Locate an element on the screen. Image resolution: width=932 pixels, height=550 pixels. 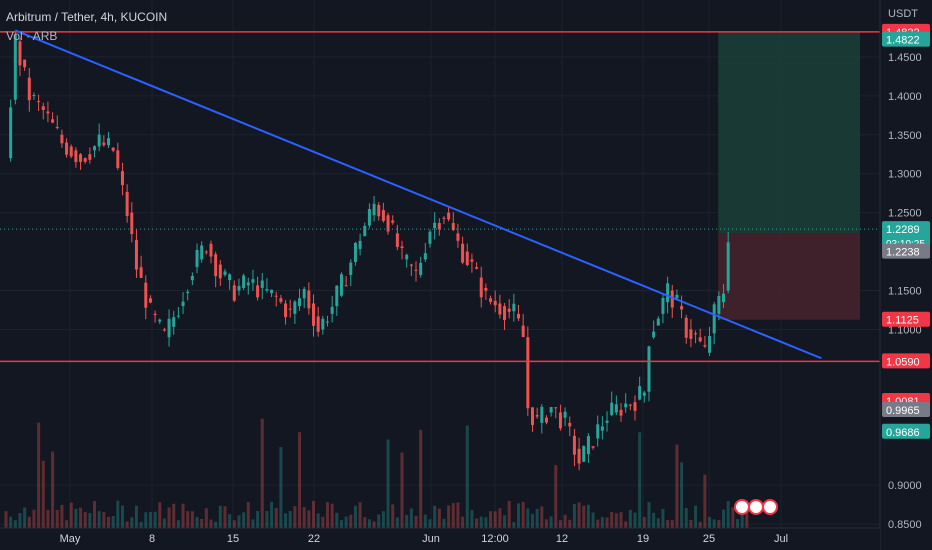
currency-label: USDT is located at coordinates (903, 14).